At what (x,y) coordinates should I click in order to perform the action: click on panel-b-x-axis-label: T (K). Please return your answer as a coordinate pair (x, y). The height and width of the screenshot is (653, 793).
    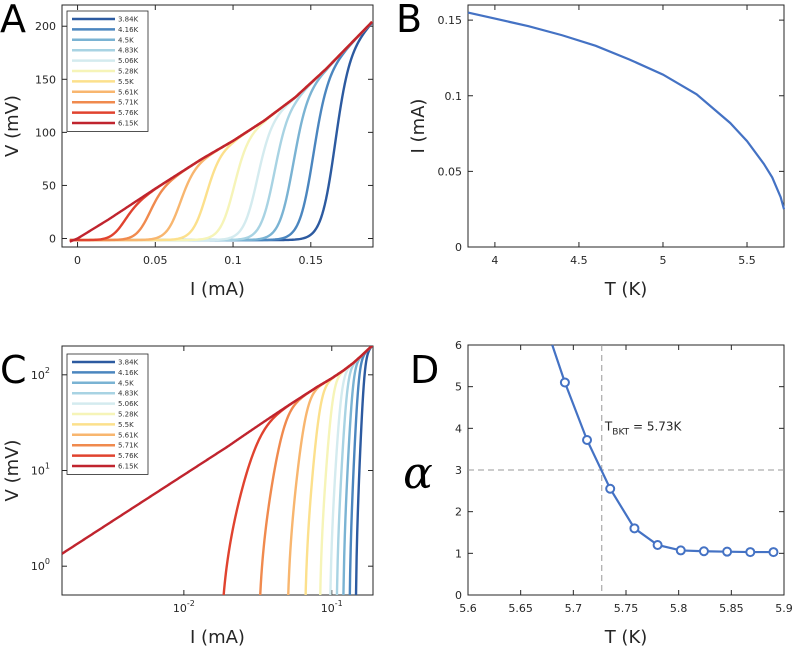
    Looking at the image, I should click on (626, 289).